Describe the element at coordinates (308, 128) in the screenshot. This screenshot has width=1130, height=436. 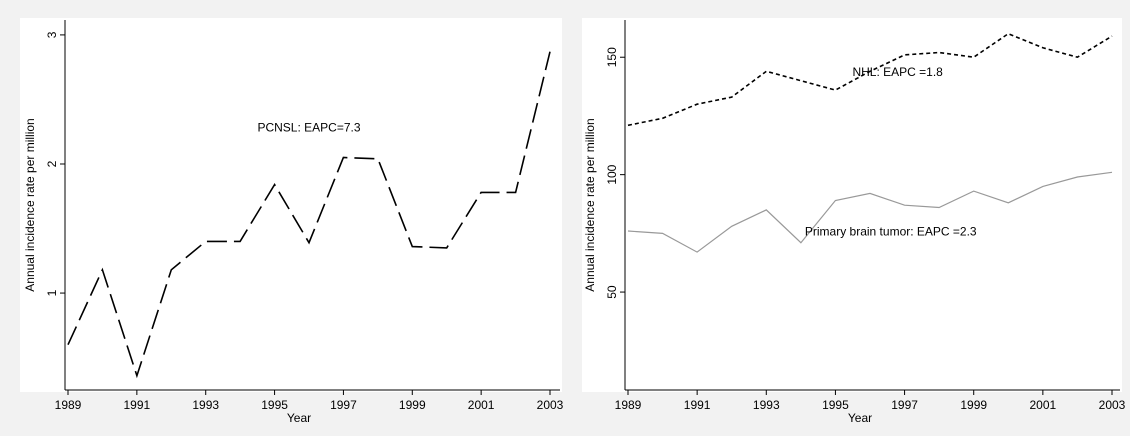
I see `annotation-label: PCNSL: EAPC=7.3` at that location.